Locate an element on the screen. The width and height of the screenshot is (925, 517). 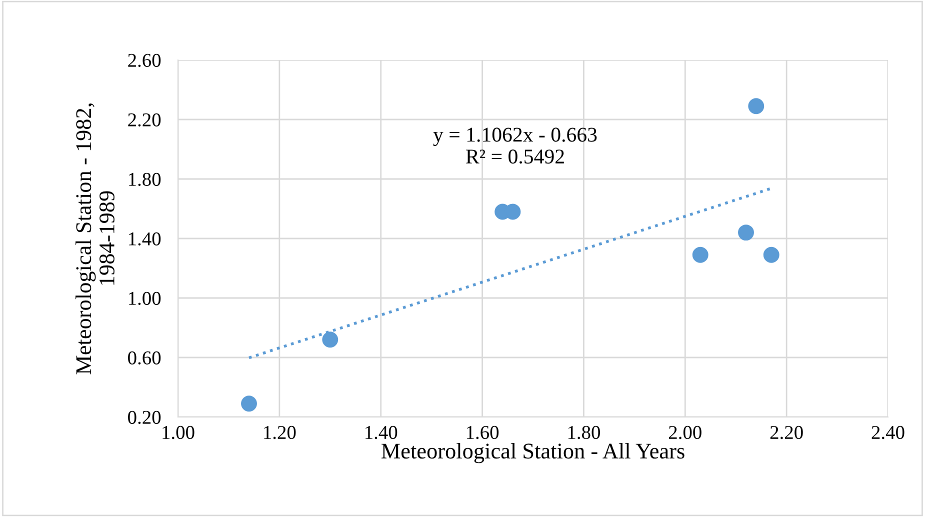
y-tick-label: 2.60 is located at coordinates (144, 61).